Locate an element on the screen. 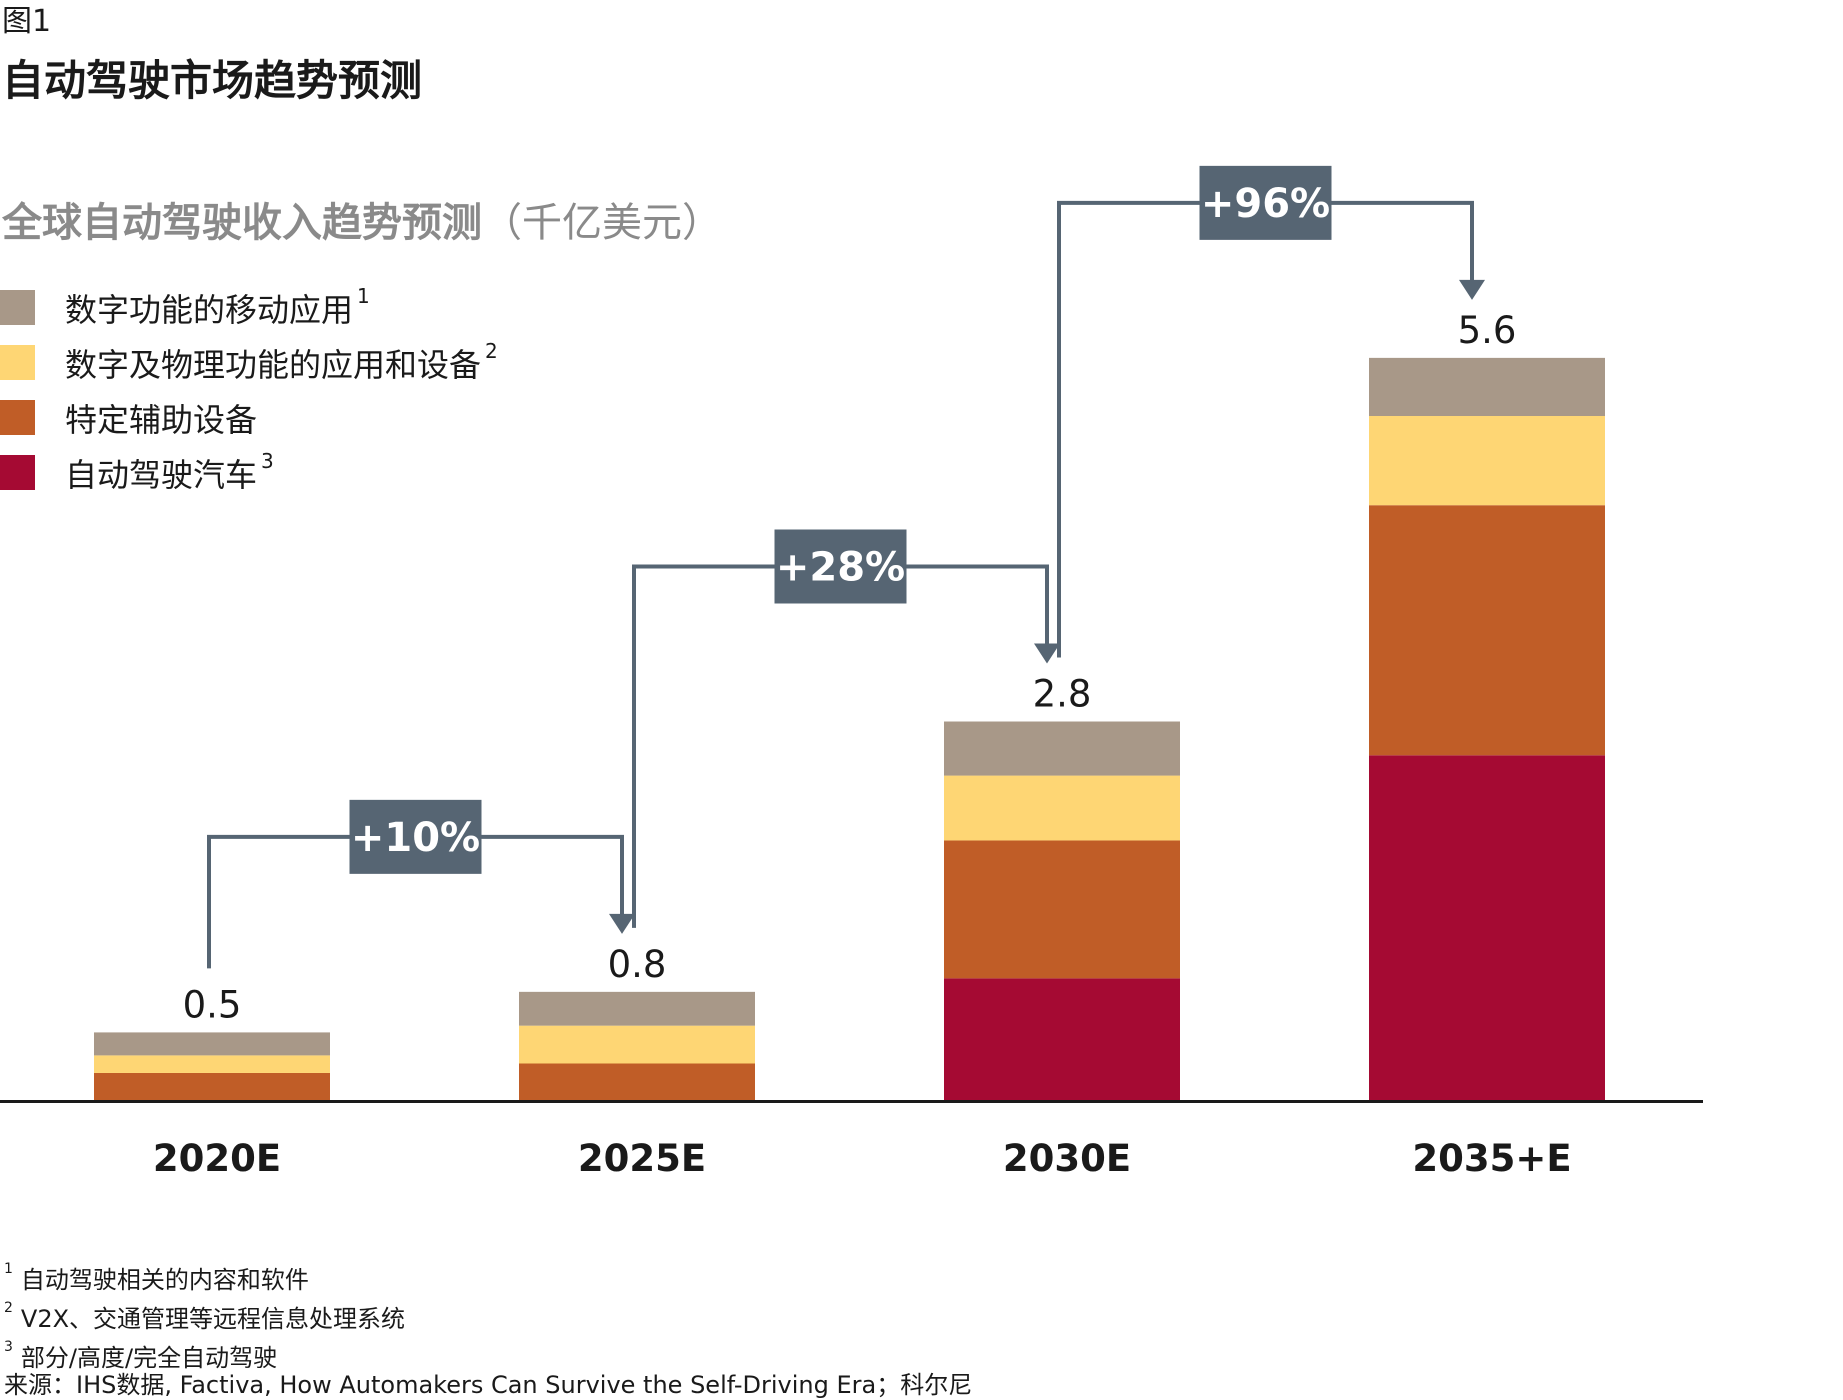 Image resolution: width=1843 pixels, height=1400 pixels. chart-title-text: 全球自动驾驶收入趋势预测 is located at coordinates (242, 223).